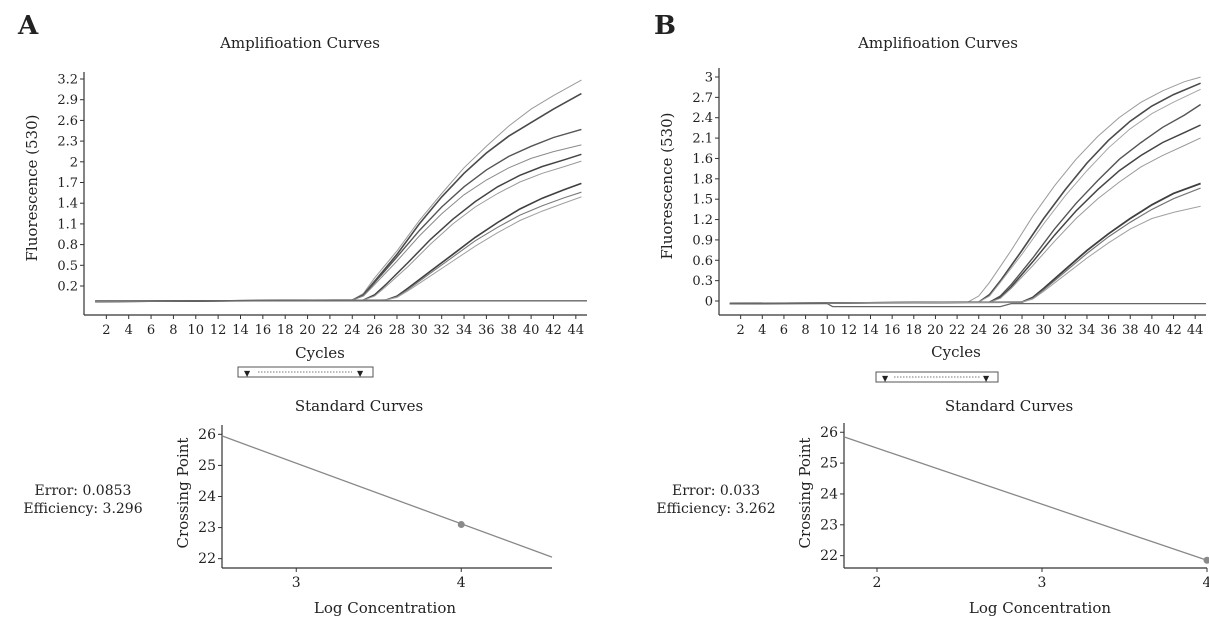 This screenshot has height=625, width=1209. I want to click on x-tick-label: 40, so click(1152, 330).